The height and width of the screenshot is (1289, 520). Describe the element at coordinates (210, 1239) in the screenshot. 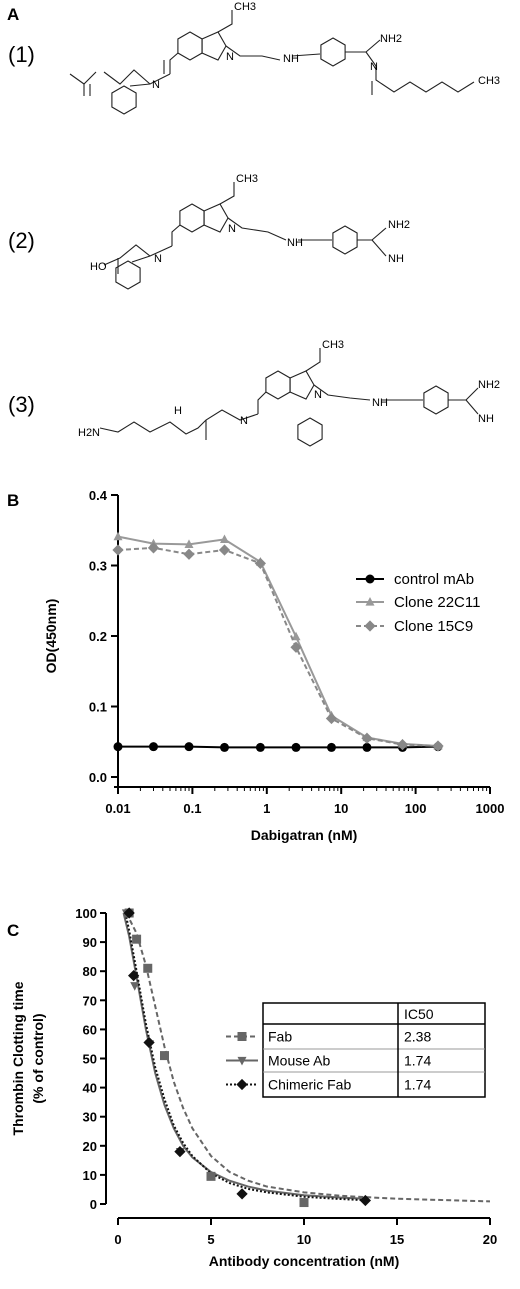

I see `x-tick-label: 5` at that location.